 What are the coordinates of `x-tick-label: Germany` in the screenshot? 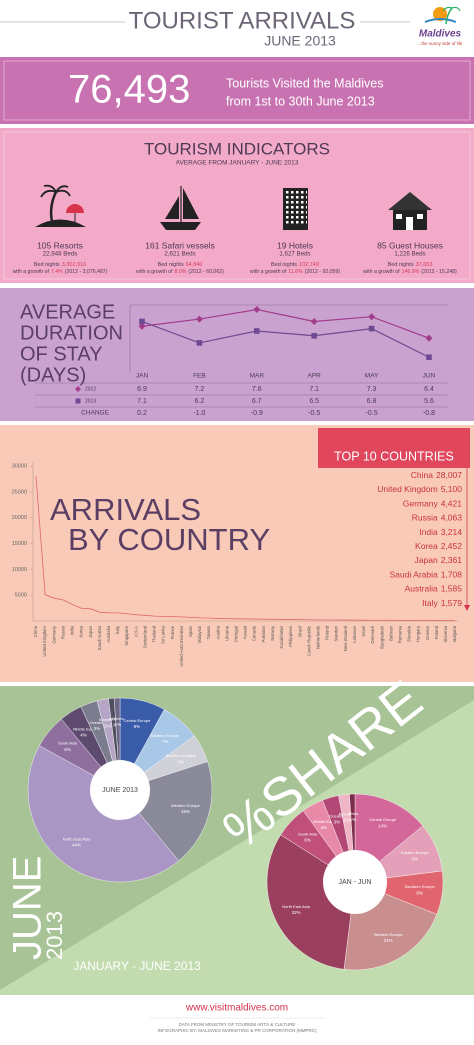 It's located at (53, 634).